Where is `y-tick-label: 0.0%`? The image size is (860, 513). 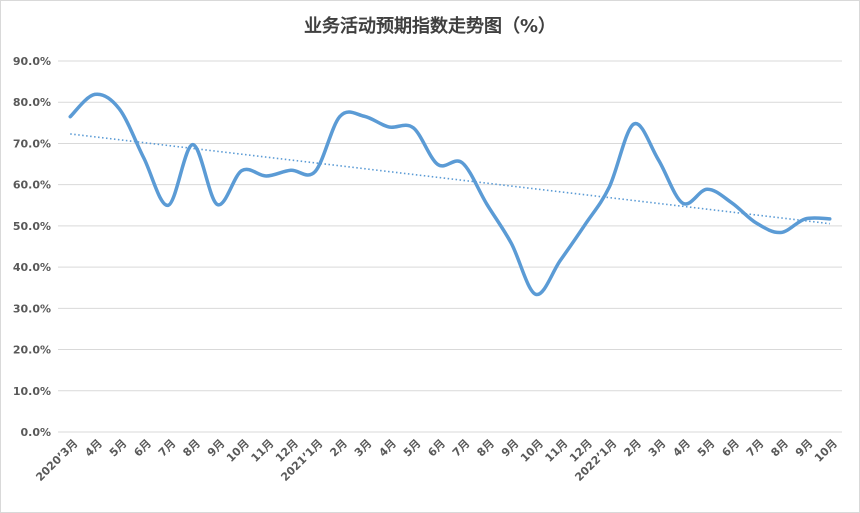
y-tick-label: 0.0% is located at coordinates (35, 432).